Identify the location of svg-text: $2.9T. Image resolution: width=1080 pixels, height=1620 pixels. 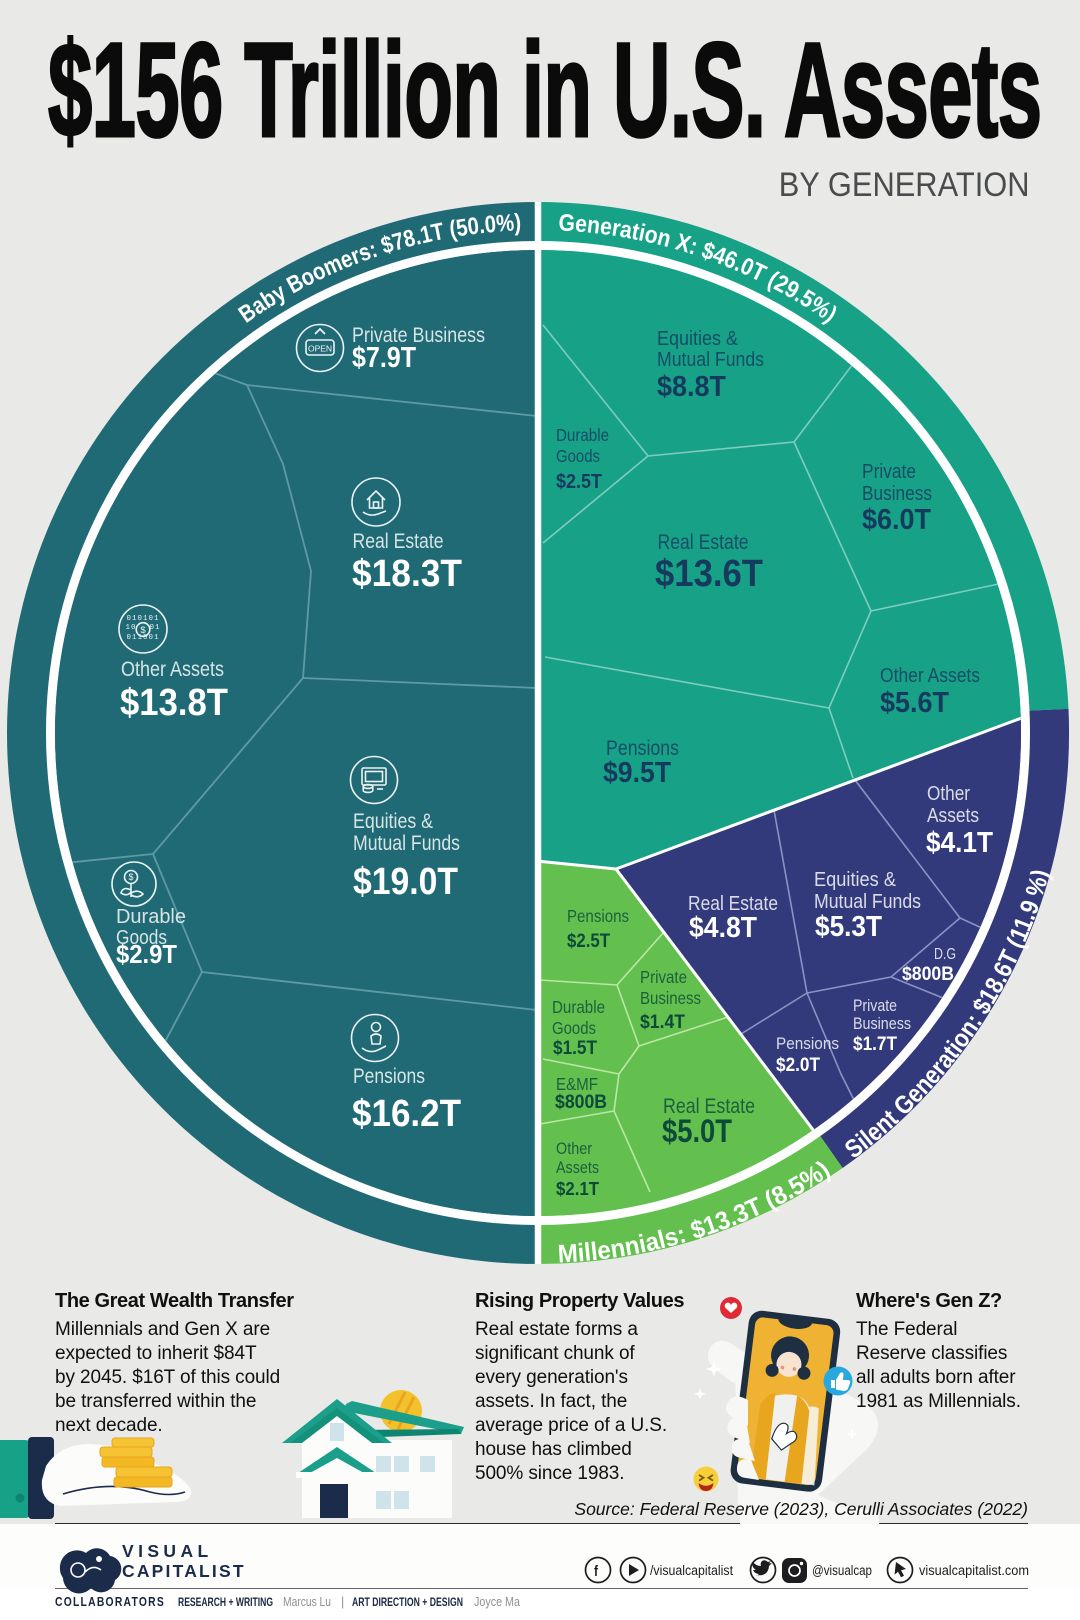
(146, 954).